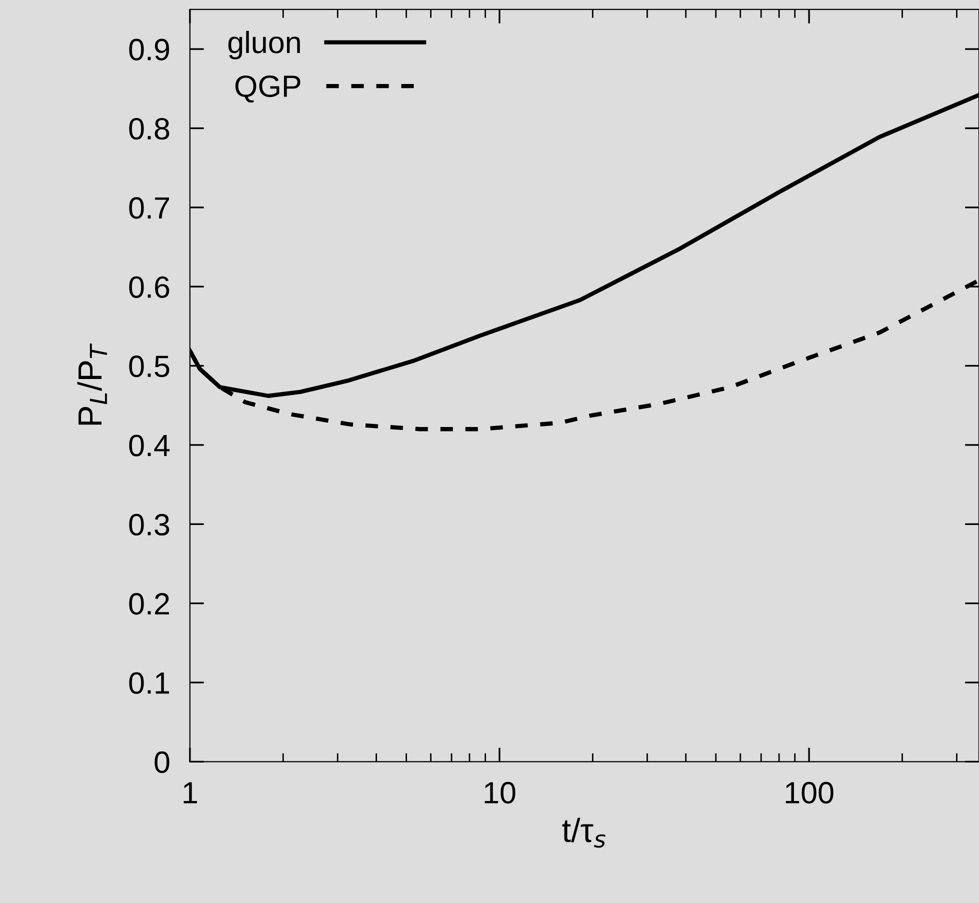 This screenshot has width=979, height=903. I want to click on y-tick-label: 0.2, so click(149, 604).